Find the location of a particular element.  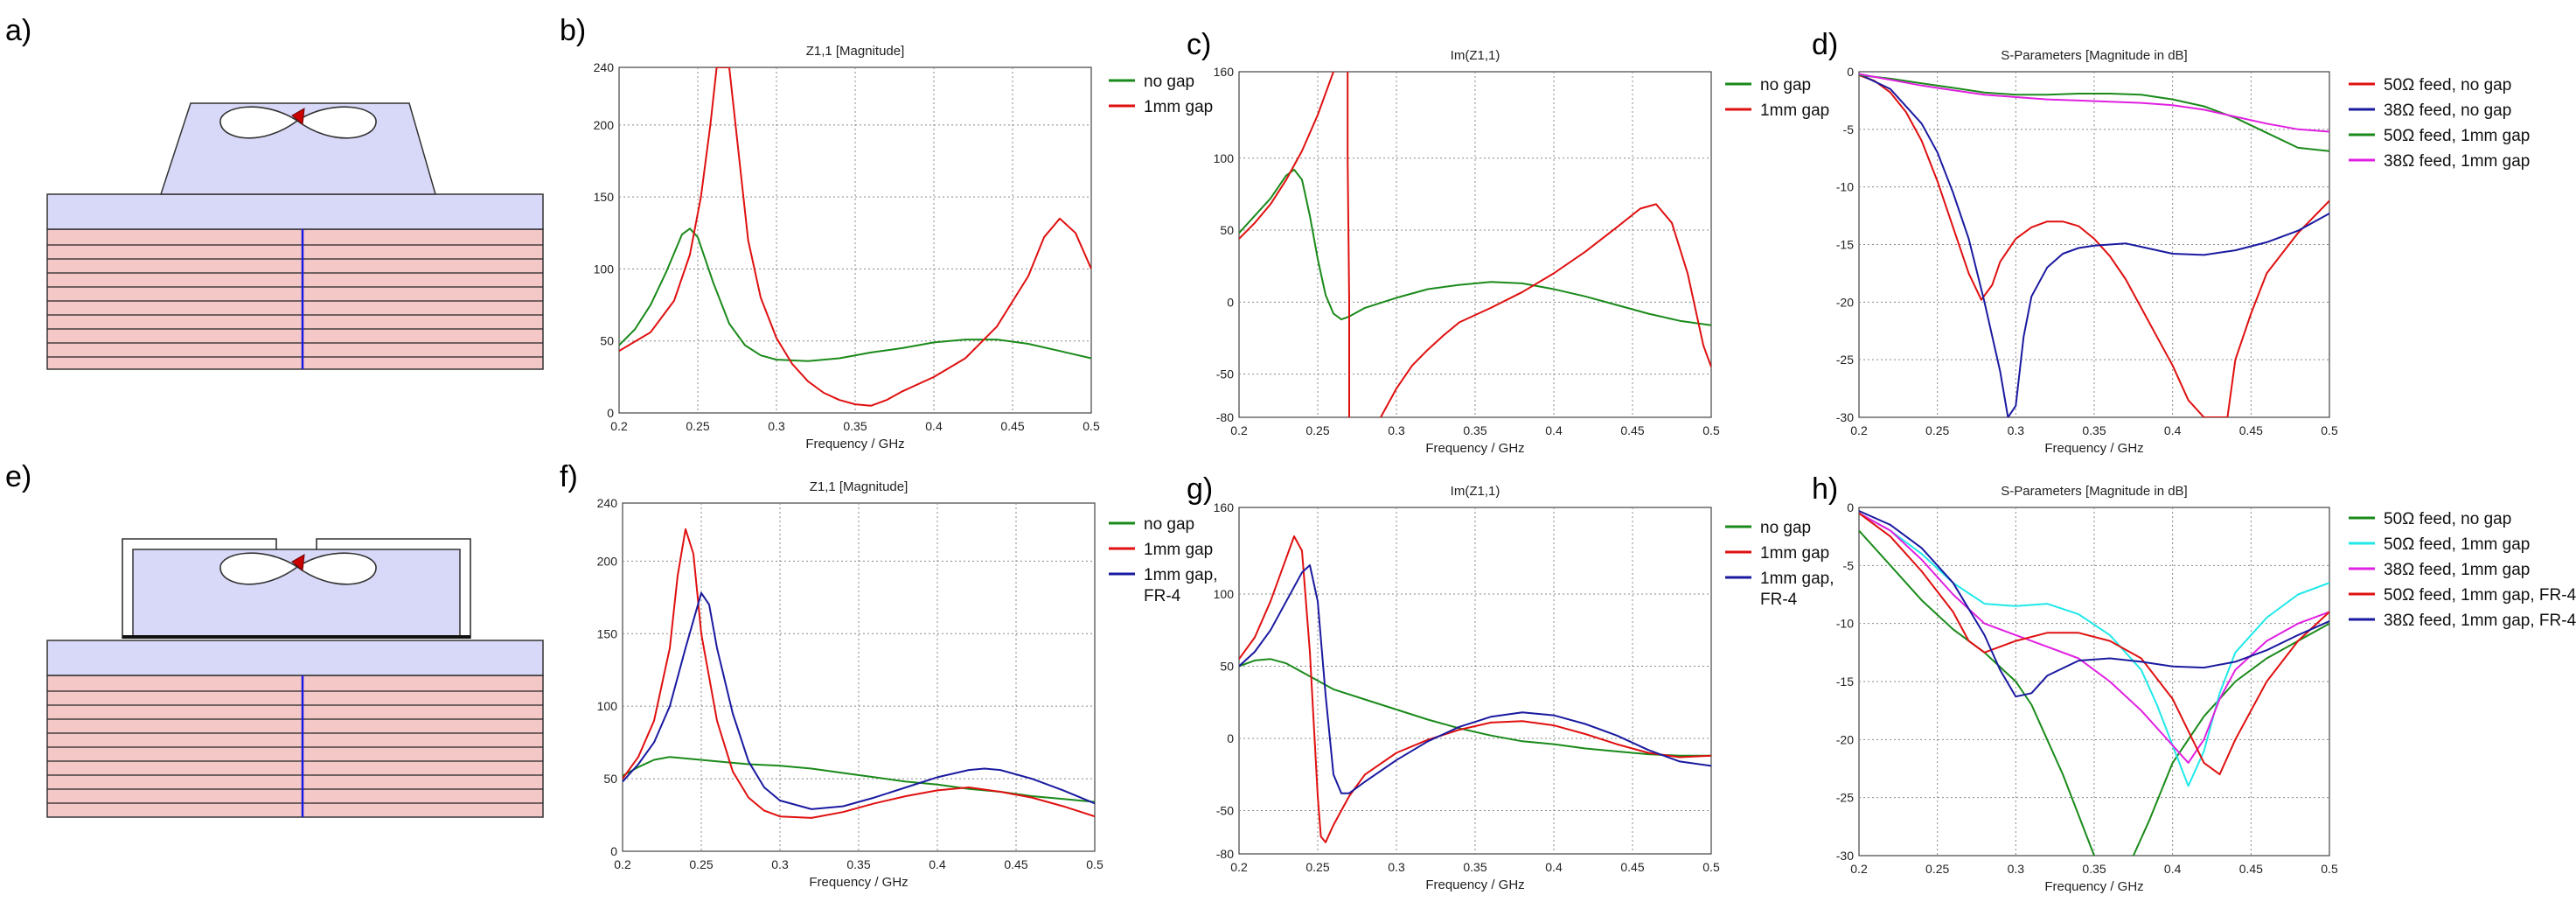

legend-label: 38Ω feed, 1mm gap, FR-4 is located at coordinates (2480, 621).